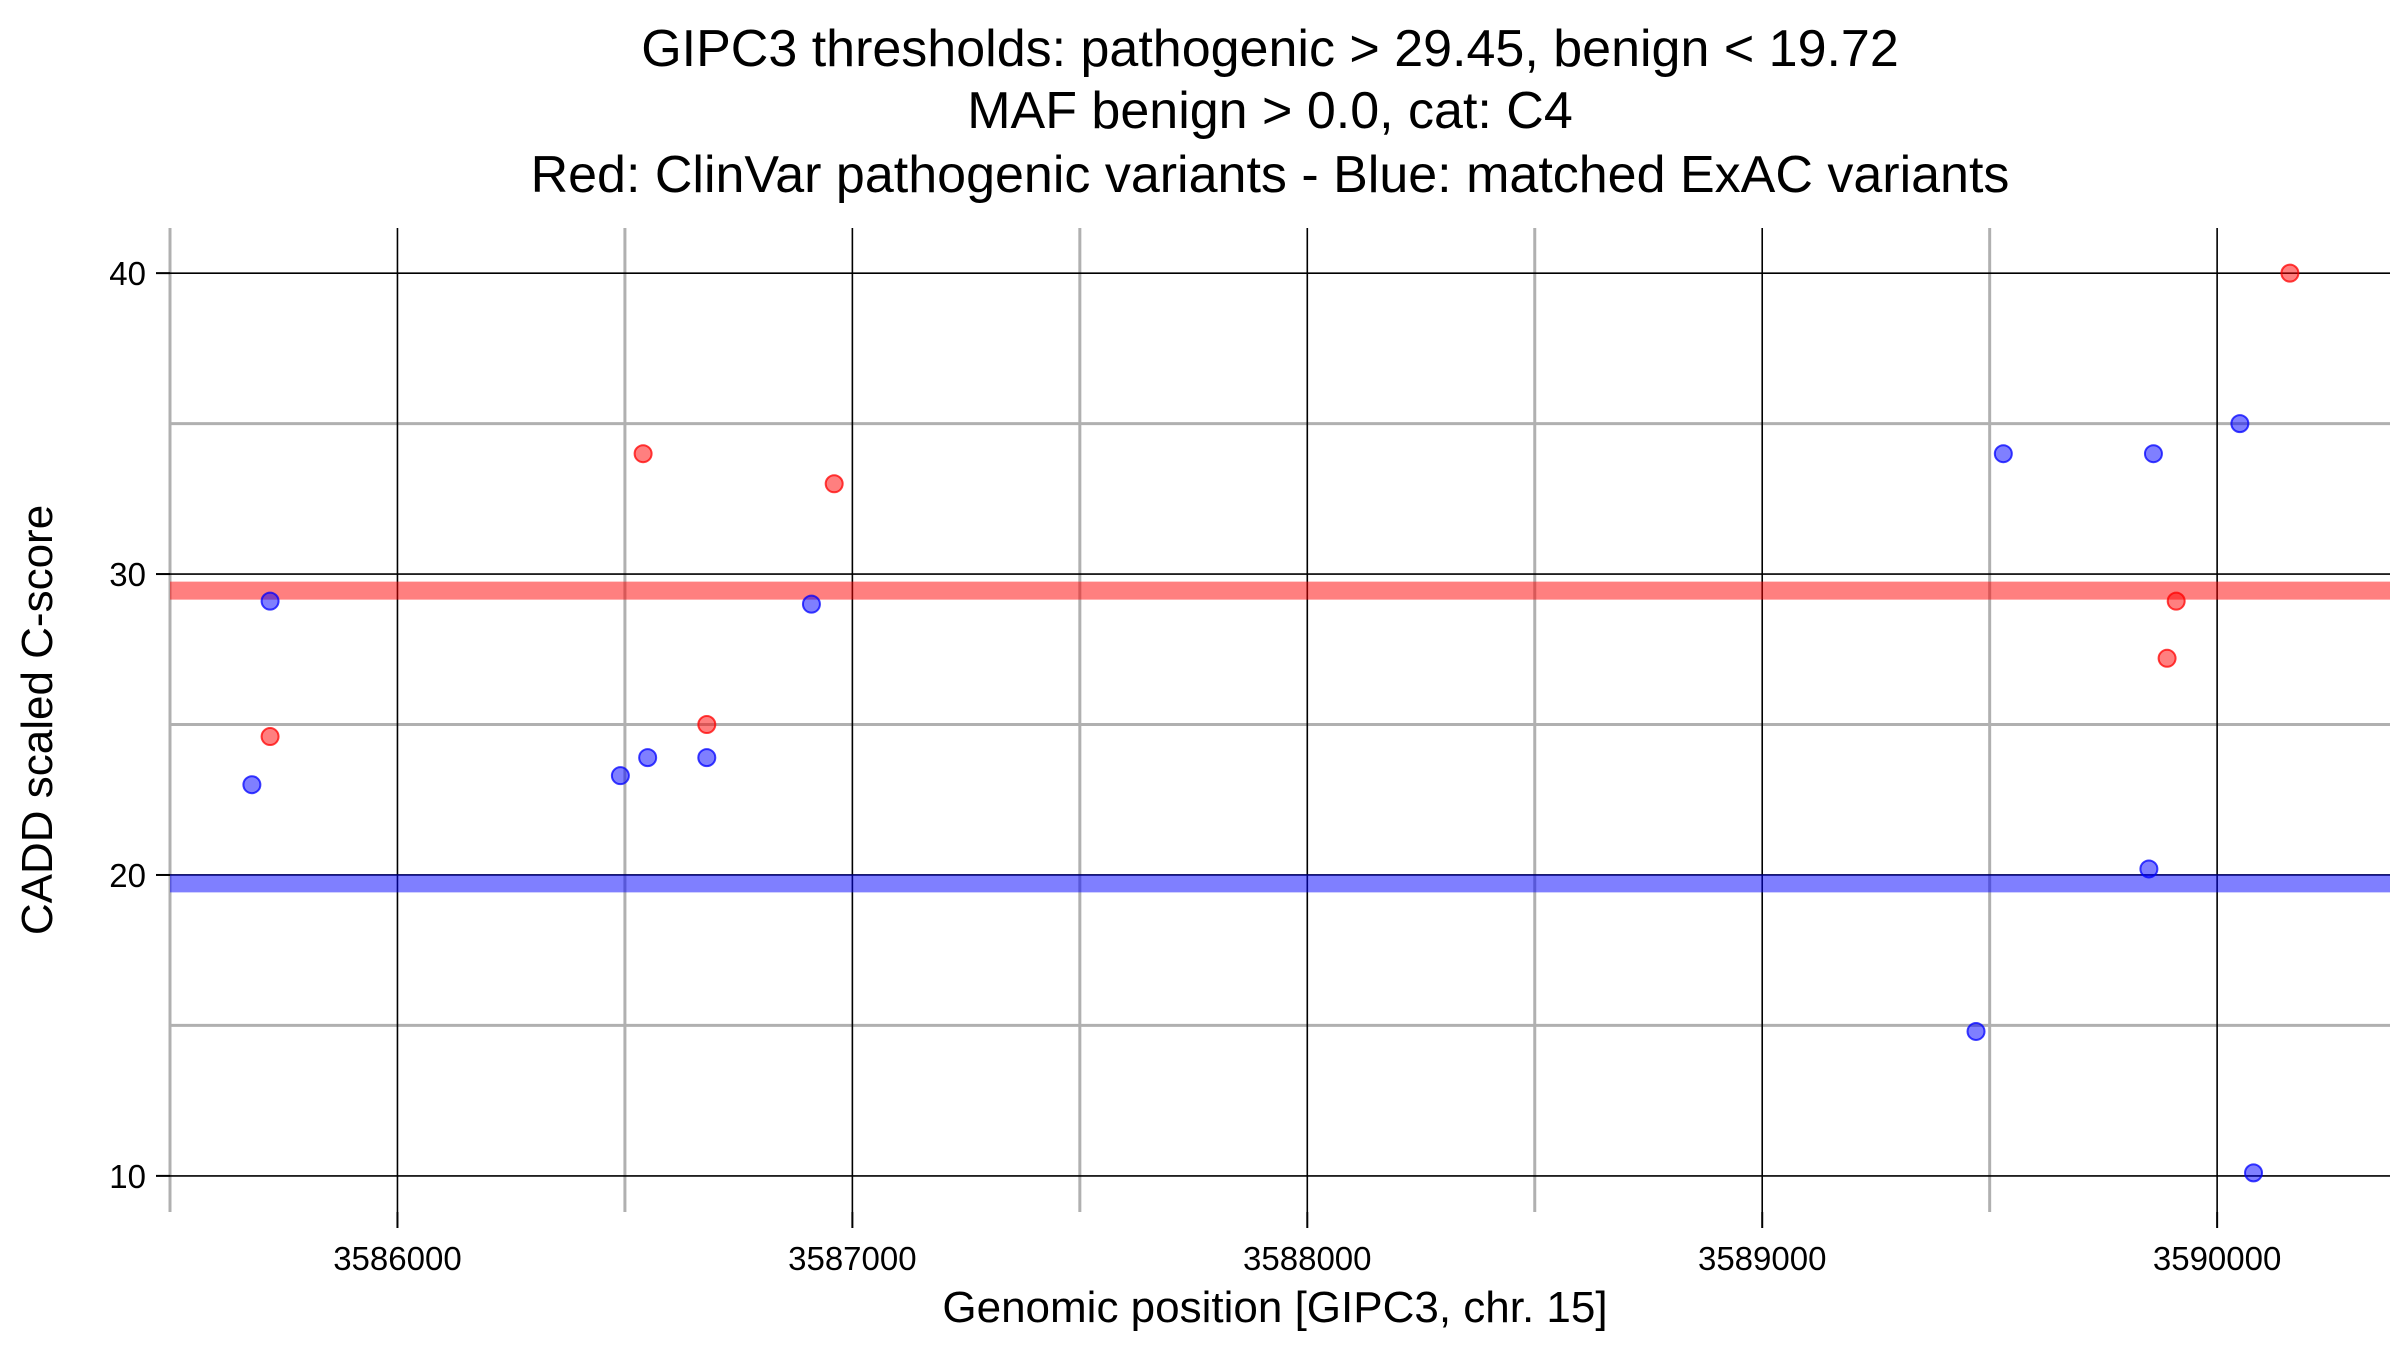  Describe the element at coordinates (127, 1176) in the screenshot. I see `y-tick-label: 10` at that location.